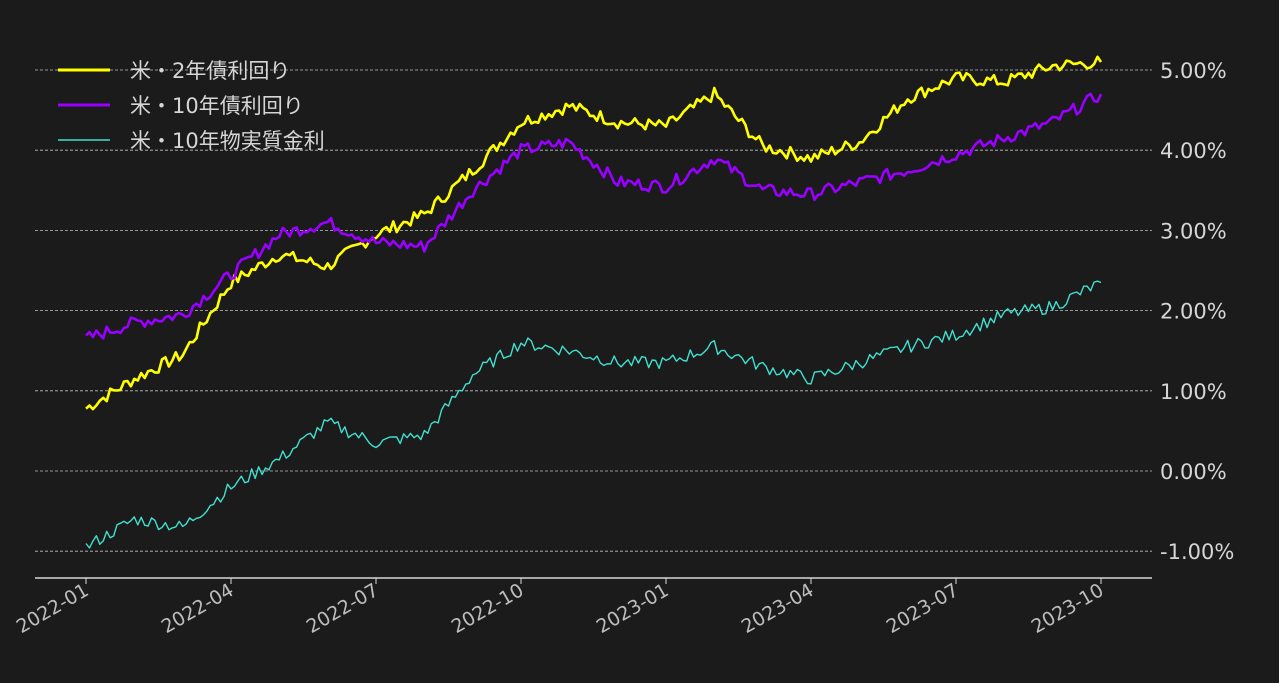 This screenshot has height=683, width=1279. I want to click on x-tick-label: 2023-01, so click(633, 608).